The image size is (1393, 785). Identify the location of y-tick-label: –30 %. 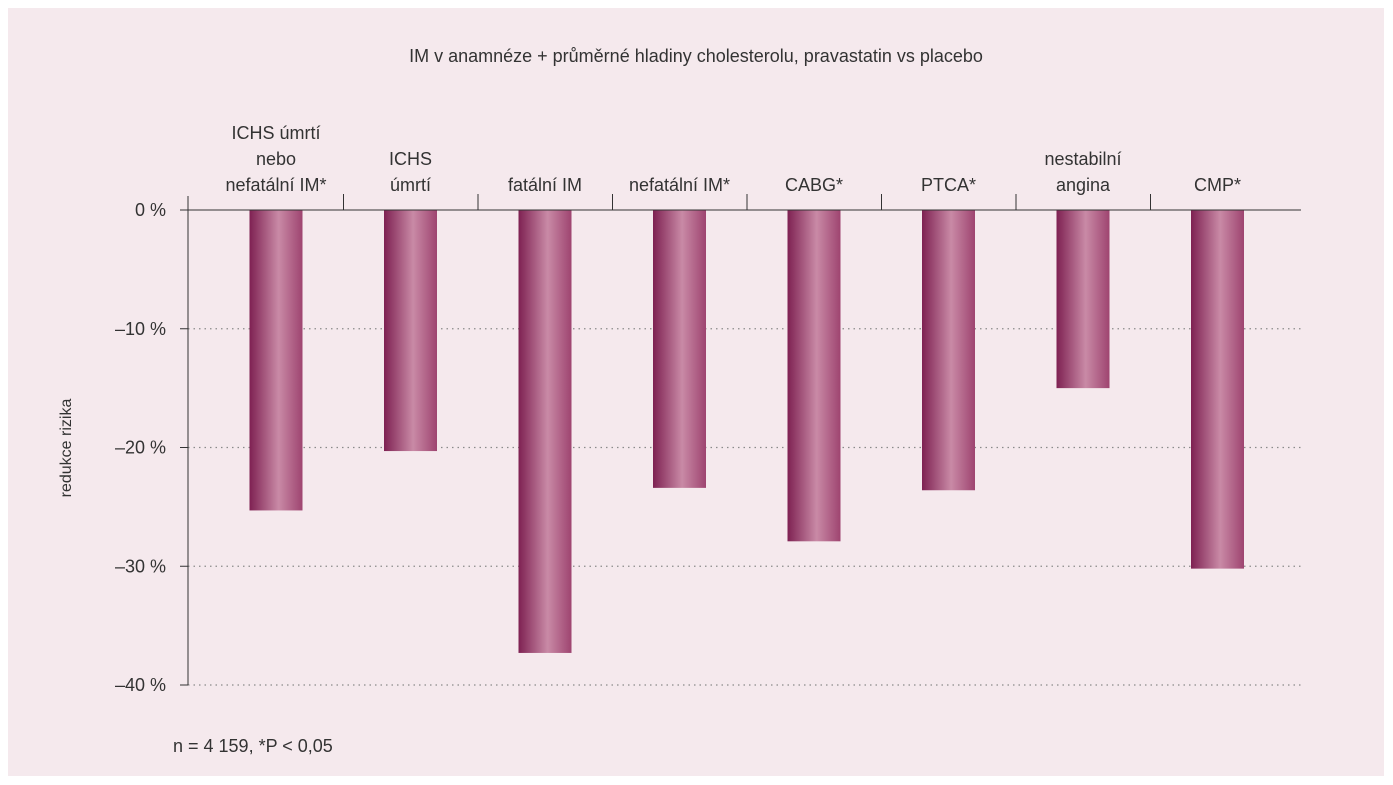
(140, 566).